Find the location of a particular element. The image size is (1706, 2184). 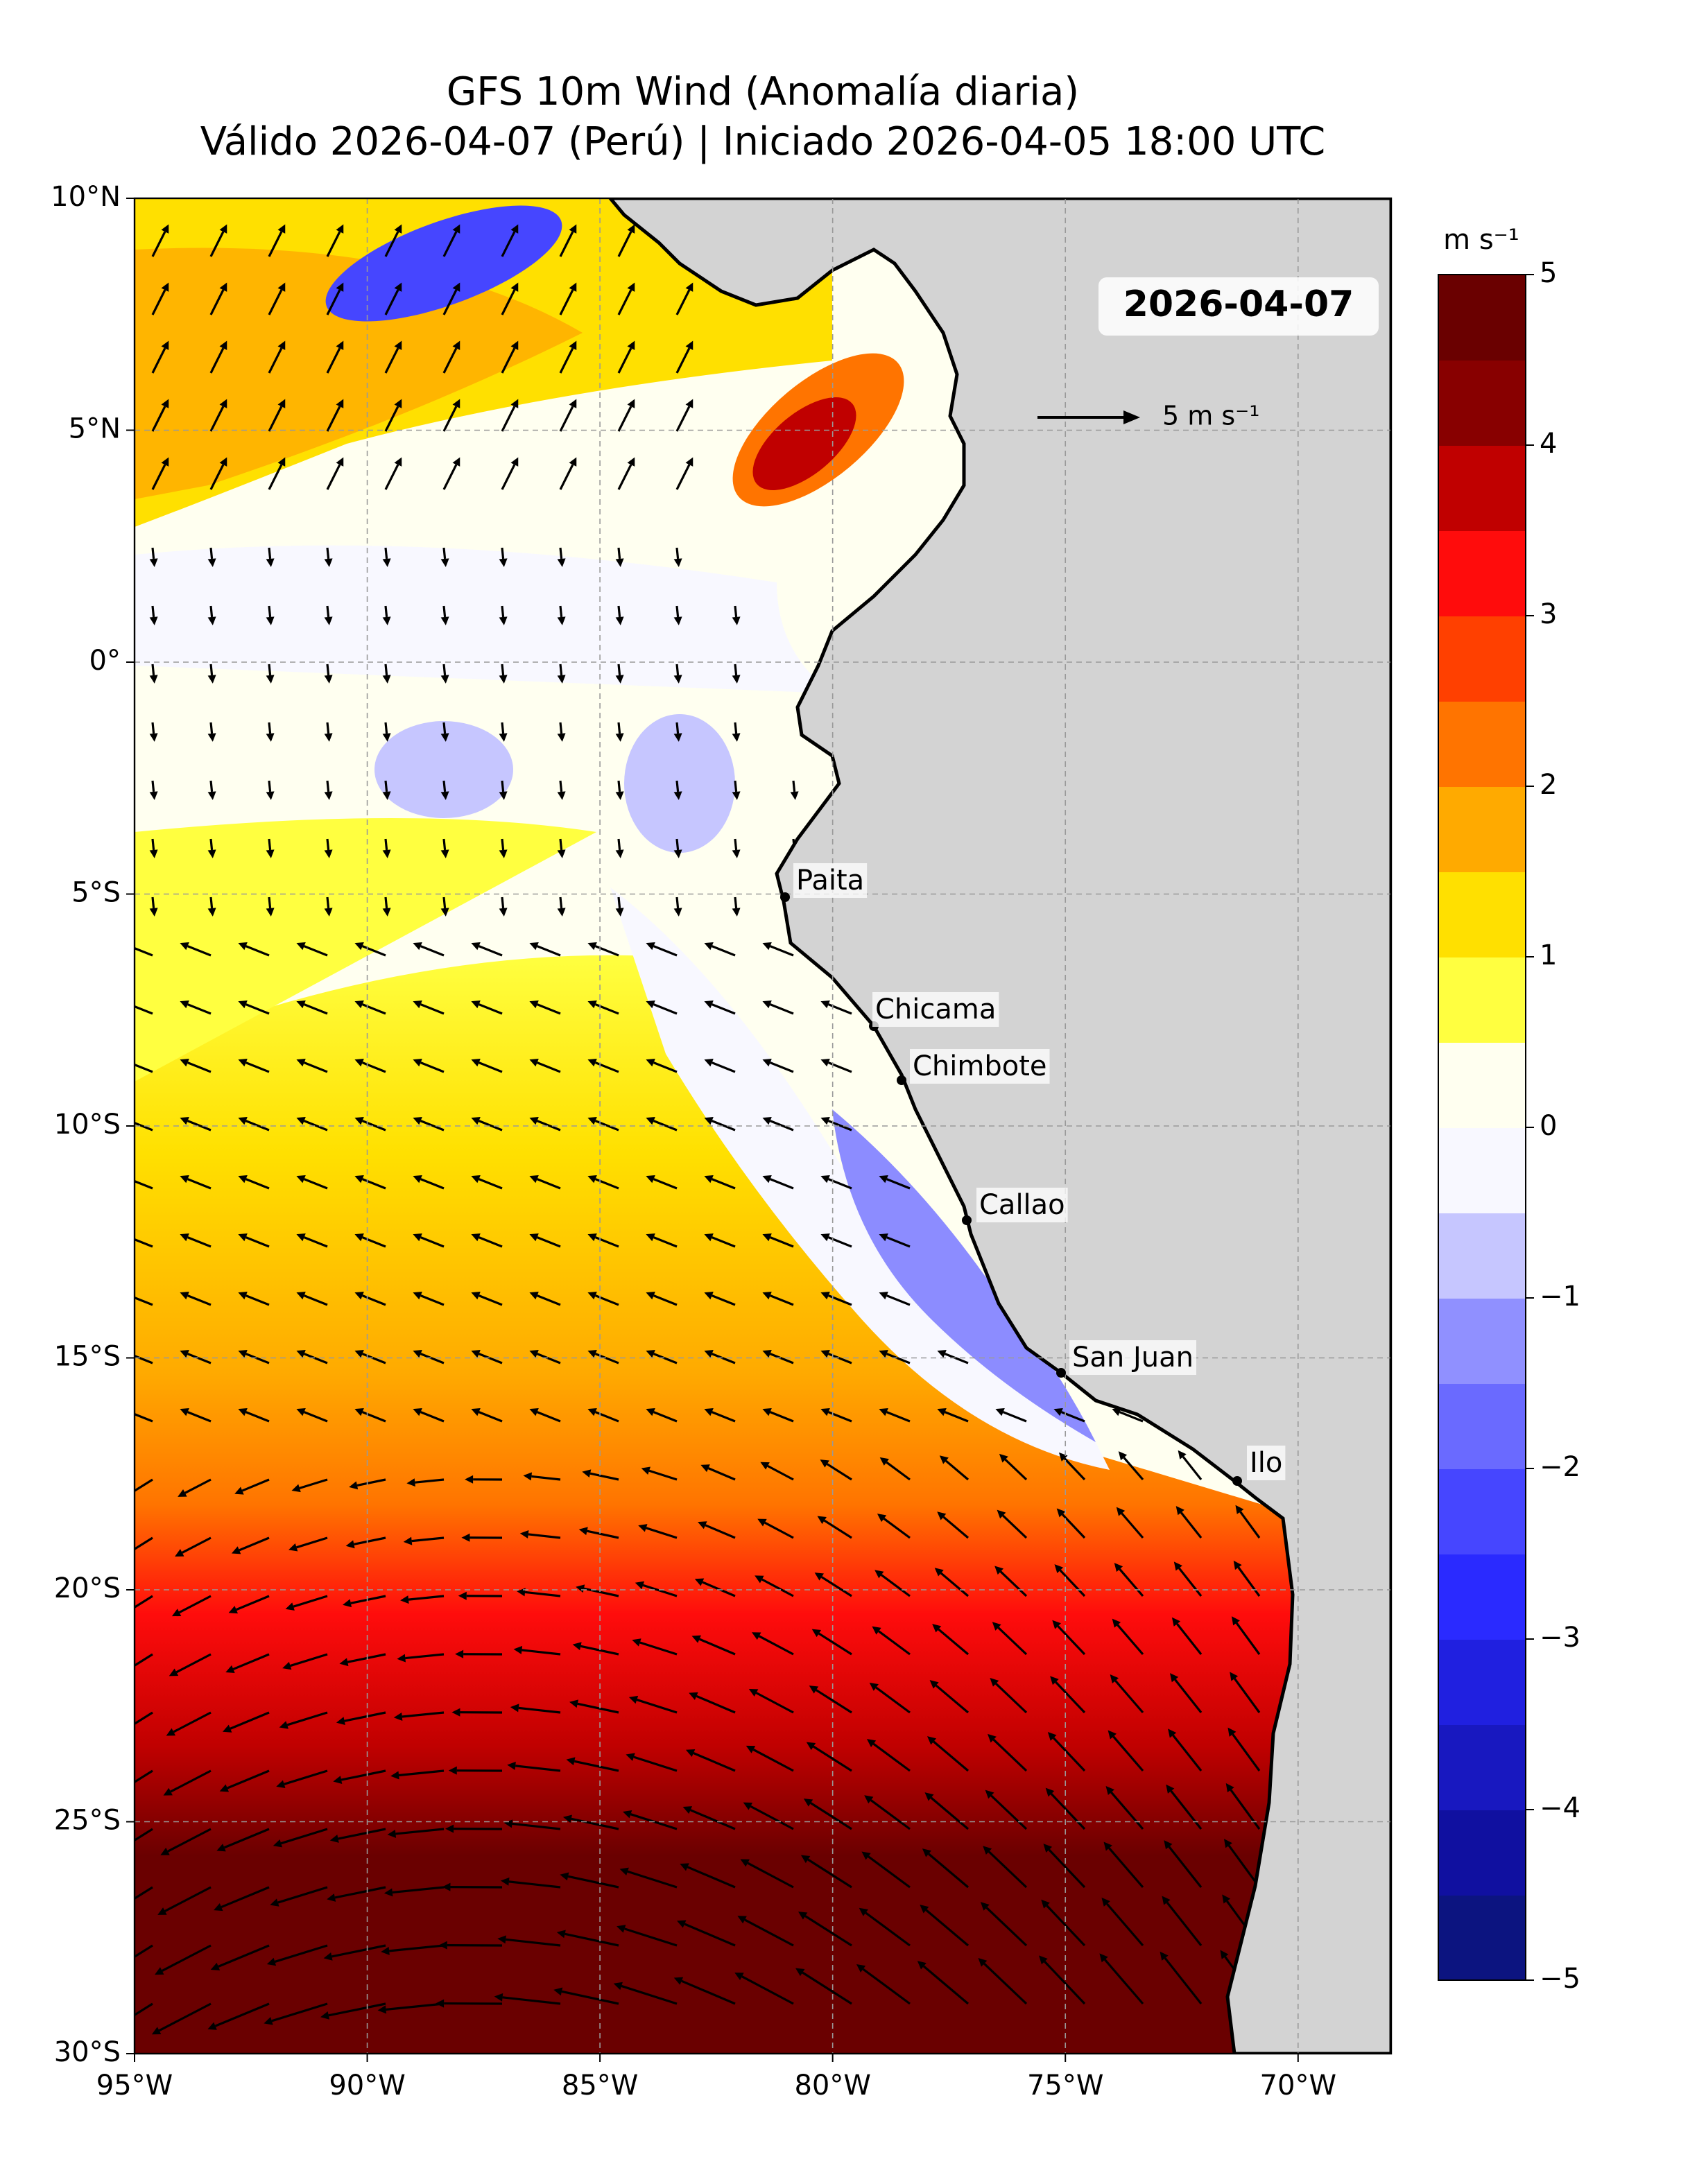

title: GFS 10m Wind (Anomalía diaria) is located at coordinates (763, 91).